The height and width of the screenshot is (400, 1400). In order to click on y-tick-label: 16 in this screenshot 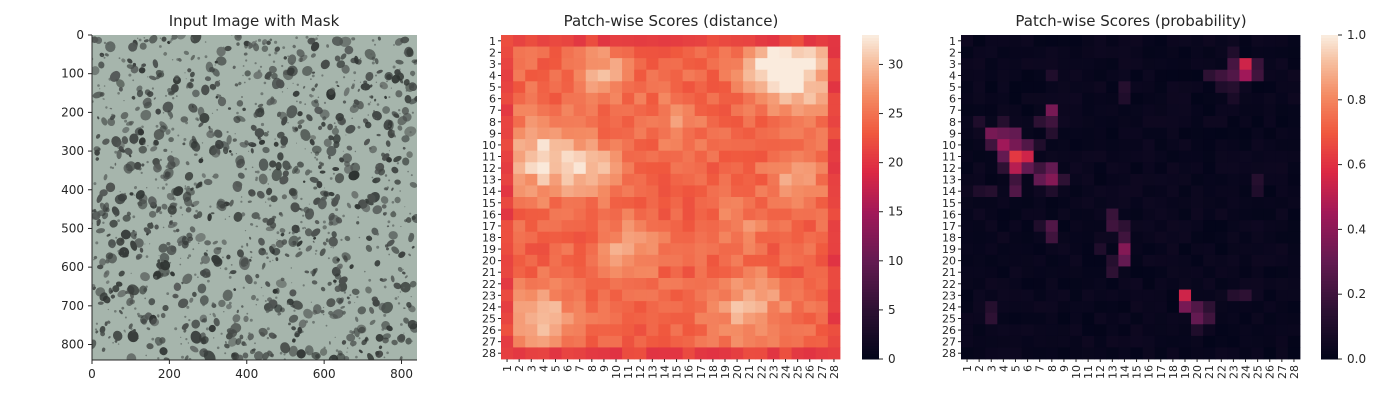, I will do `click(949, 214)`.